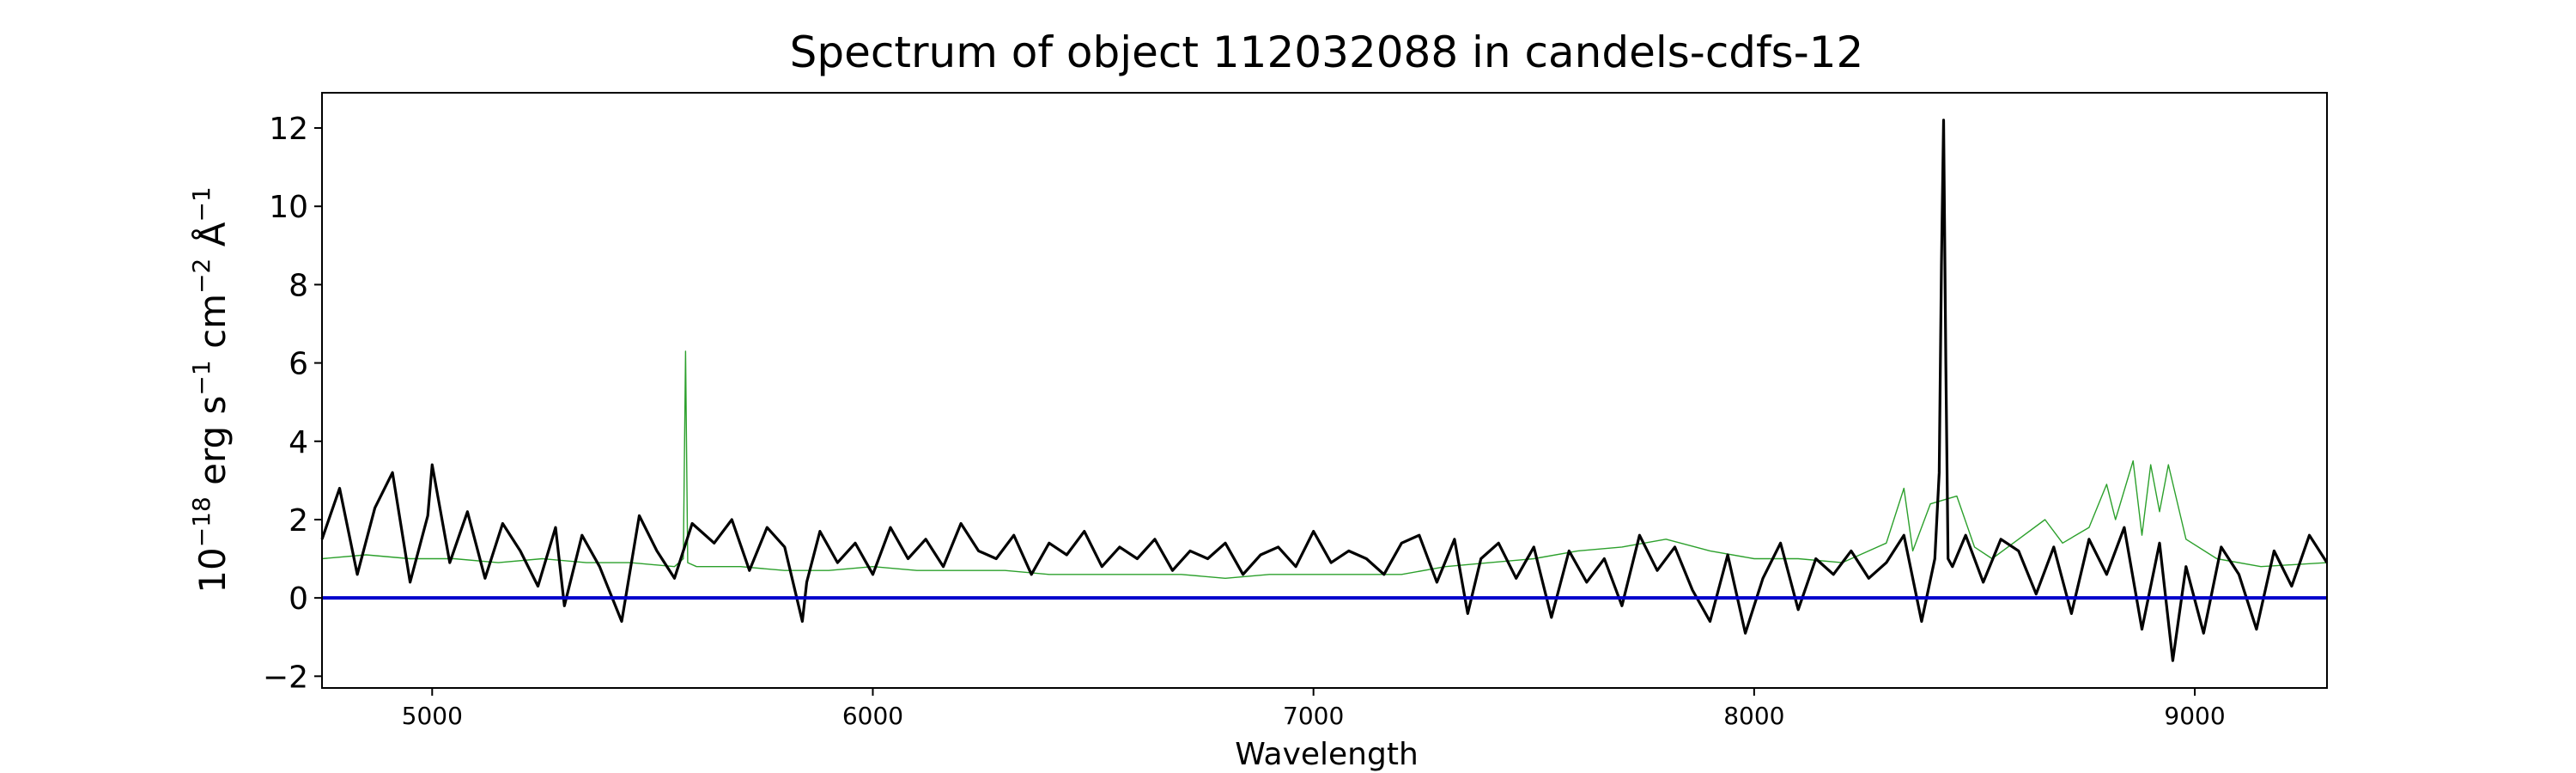  I want to click on x-axis: 5000 6000 7000 8000 9000, so click(1314, 709).